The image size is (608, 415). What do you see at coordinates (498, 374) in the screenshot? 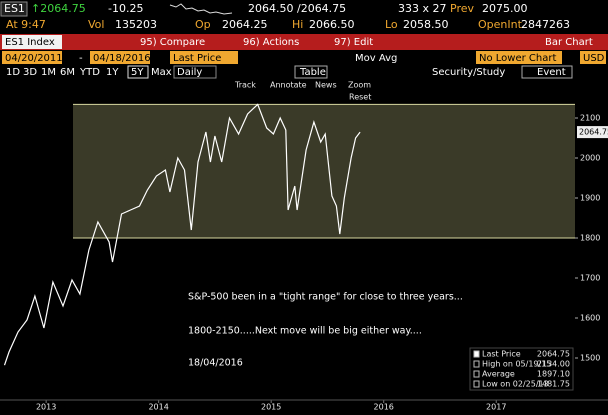
I see `legend-name: Average` at bounding box center [498, 374].